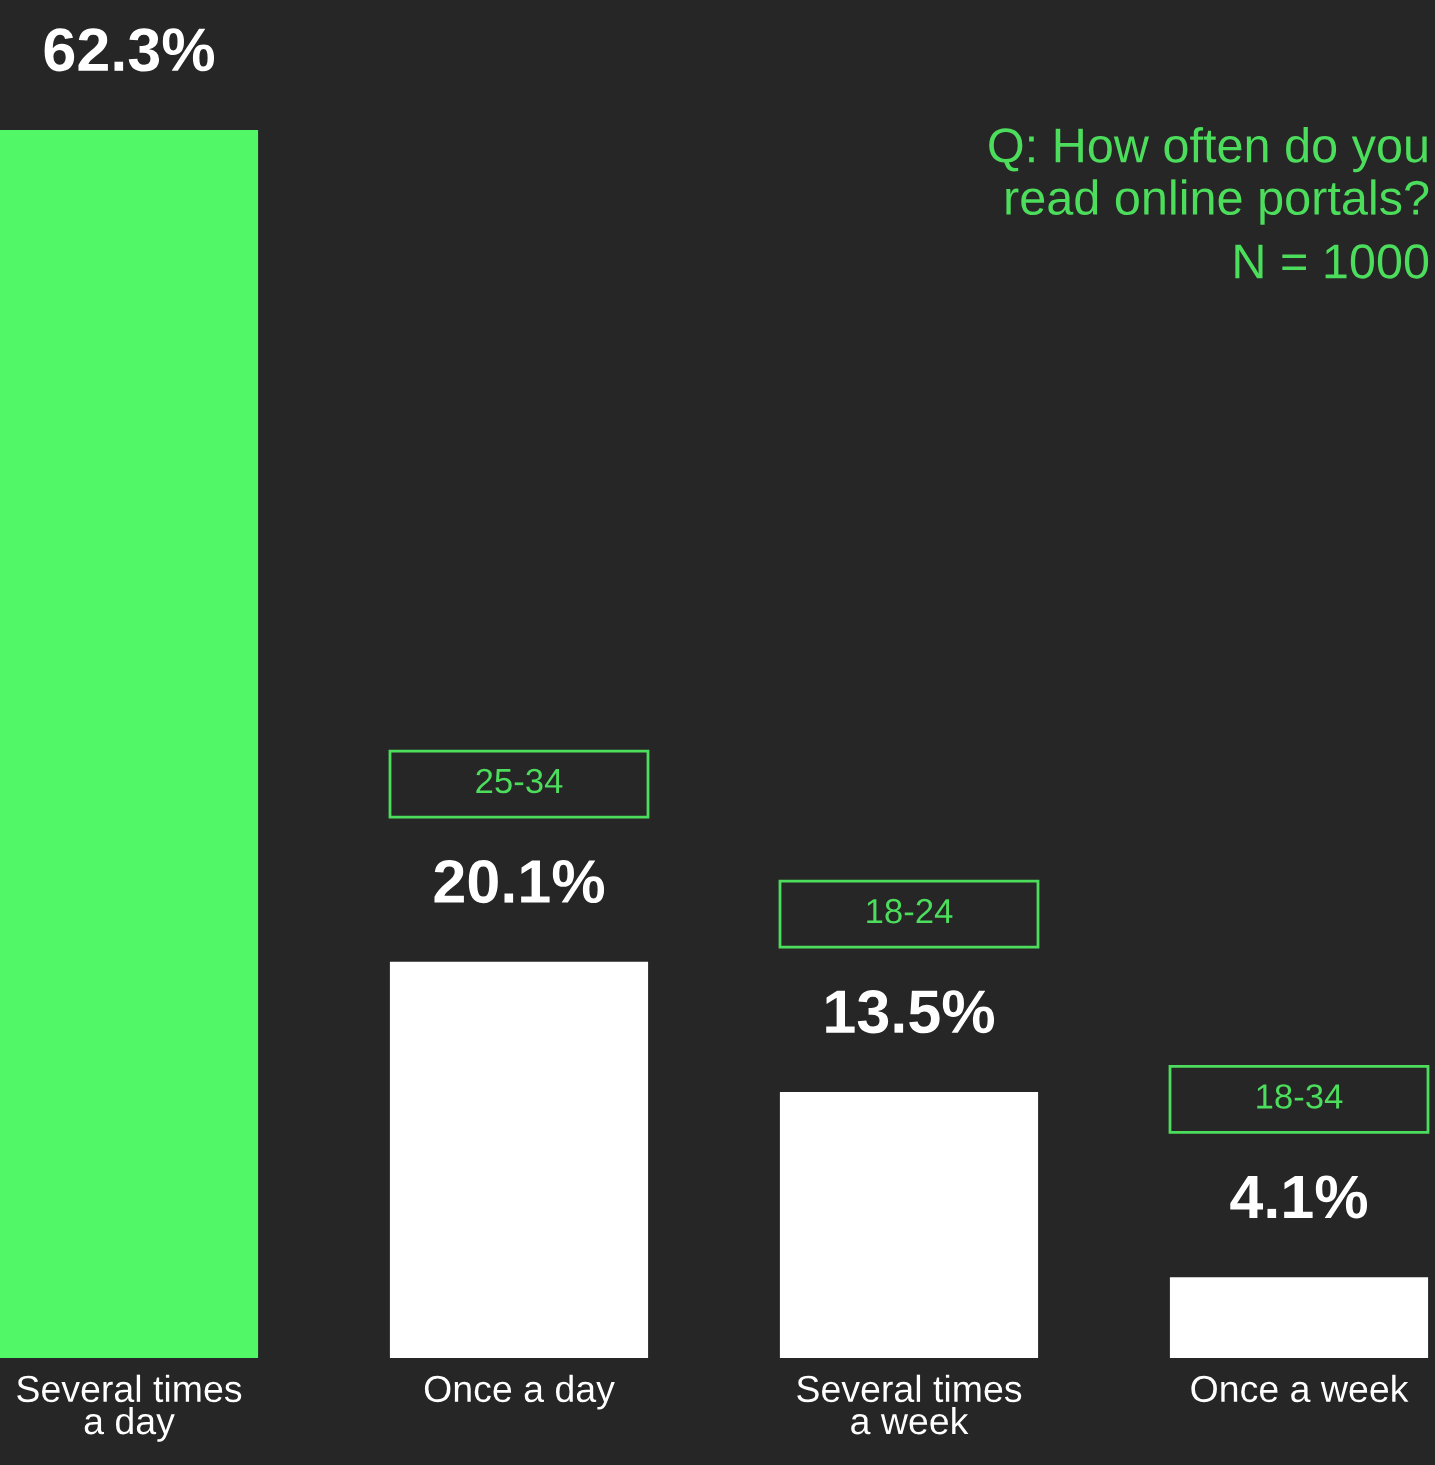  Describe the element at coordinates (1300, 1388) in the screenshot. I see `x-tick-label: Once a week` at that location.